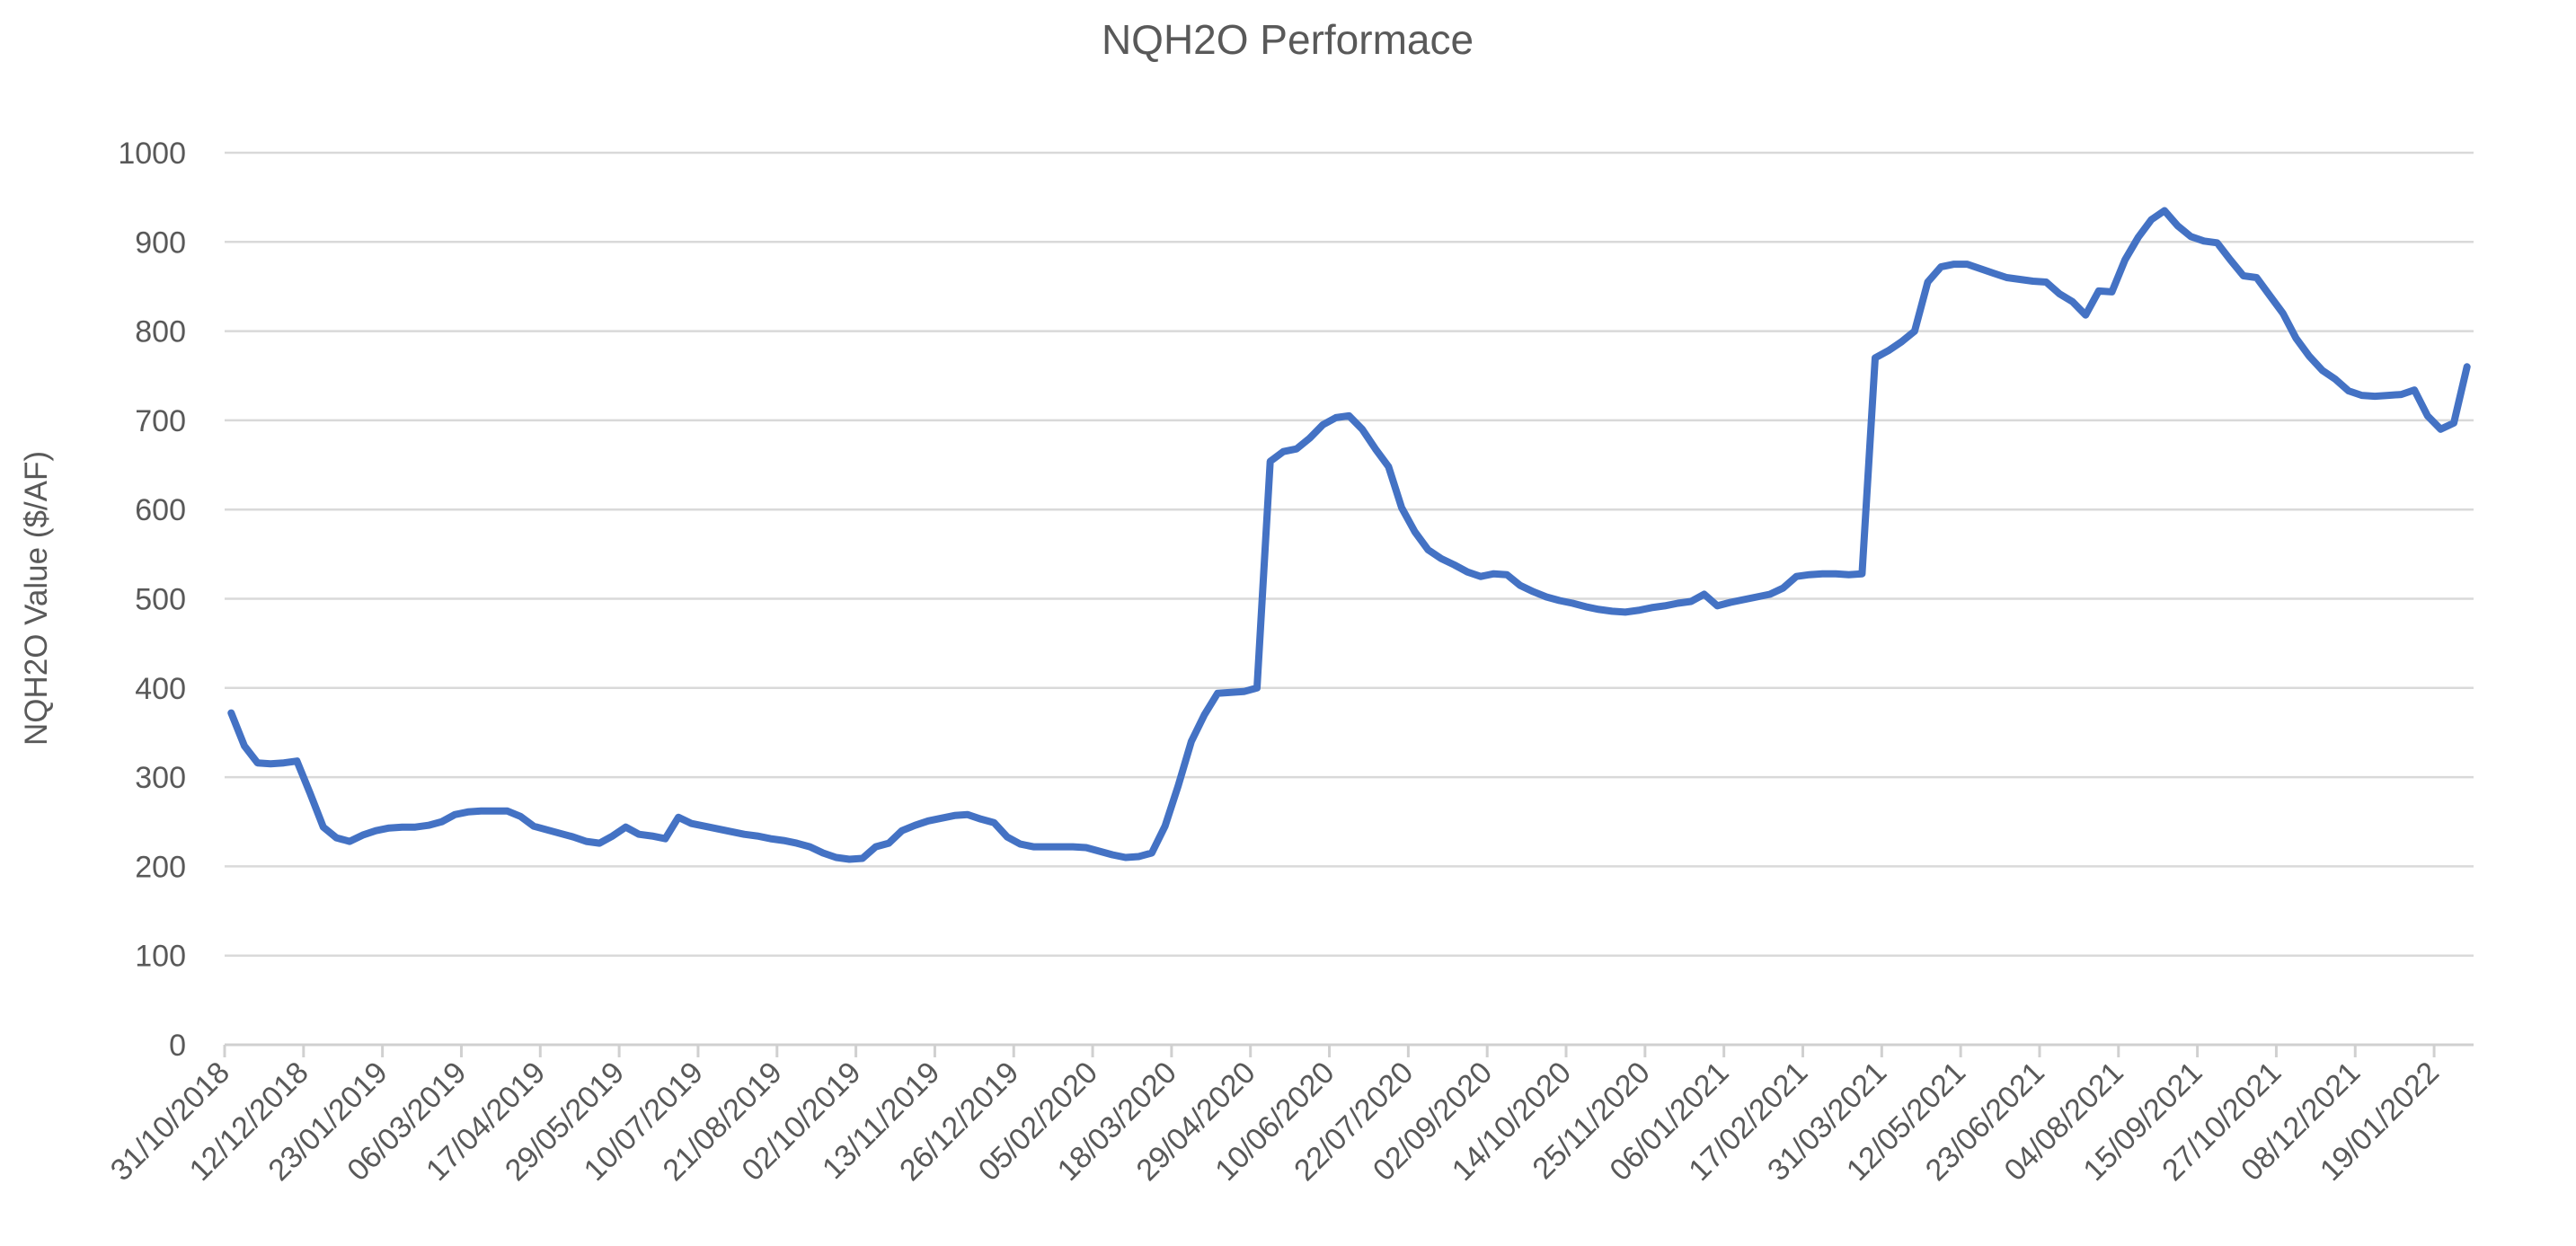  I want to click on y-axis: 0 100 200 300 400 500 600 700 800 900 1000, so click(152, 600).